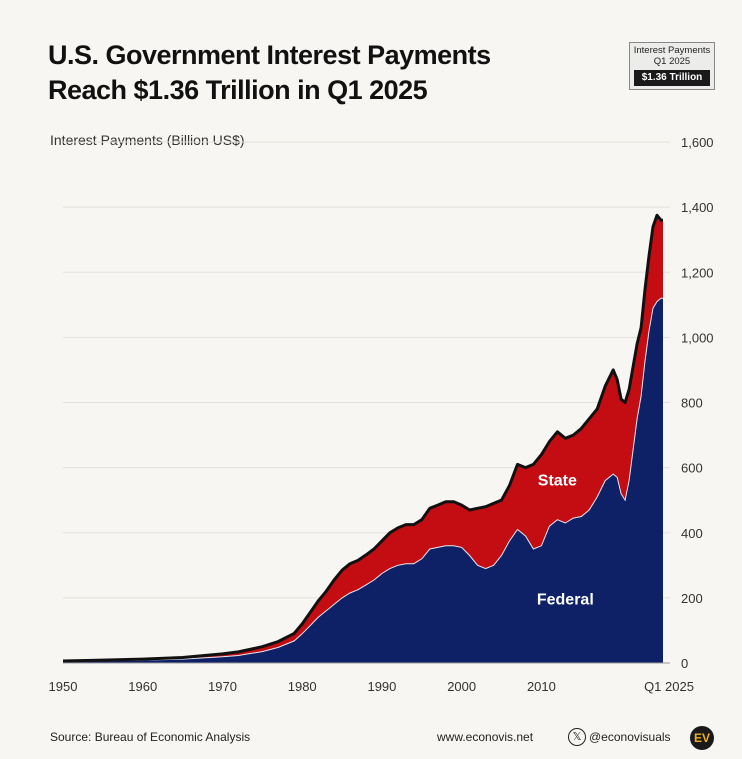 The height and width of the screenshot is (759, 742). What do you see at coordinates (692, 468) in the screenshot?
I see `y-tick-label: 600` at bounding box center [692, 468].